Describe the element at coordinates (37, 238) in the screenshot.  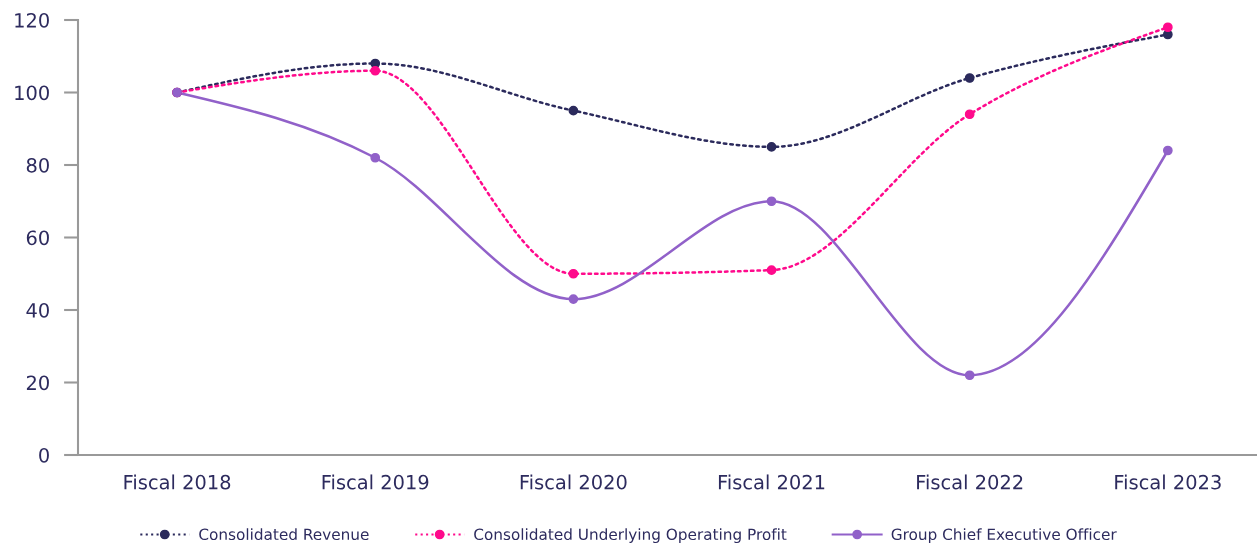
I see `y-tick-label: 60` at that location.